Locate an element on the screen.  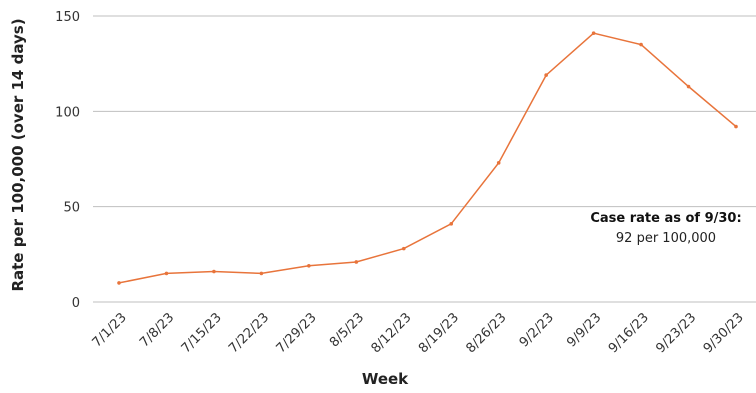
x-tick-label: 9/30/23 is located at coordinates (724, 333).